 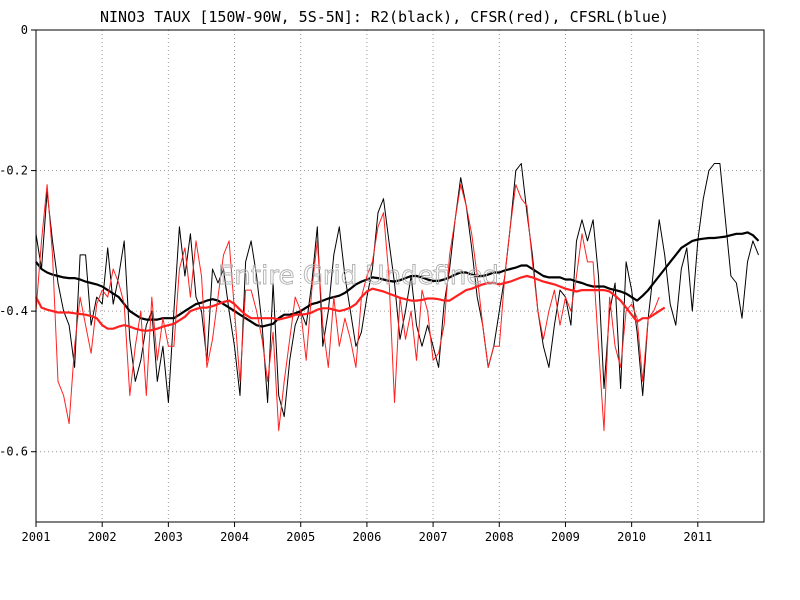 What do you see at coordinates (433, 537) in the screenshot?
I see `x-tick-label: 2007` at bounding box center [433, 537].